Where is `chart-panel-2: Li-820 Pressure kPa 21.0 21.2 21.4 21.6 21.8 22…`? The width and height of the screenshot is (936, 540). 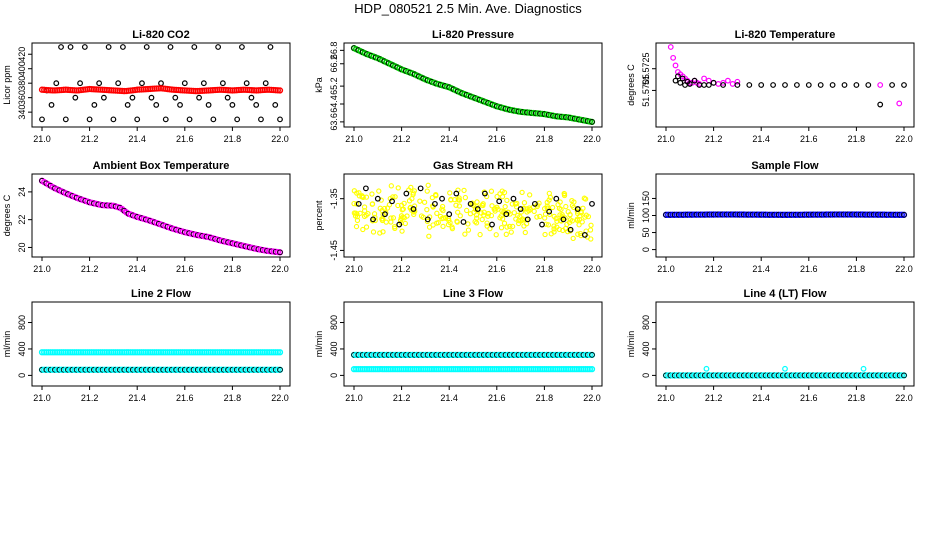
chart-panel-2: Li-820 Pressure kPa 21.0 21.2 21.4 21.6 21.8 22… is located at coordinates (458, 86).